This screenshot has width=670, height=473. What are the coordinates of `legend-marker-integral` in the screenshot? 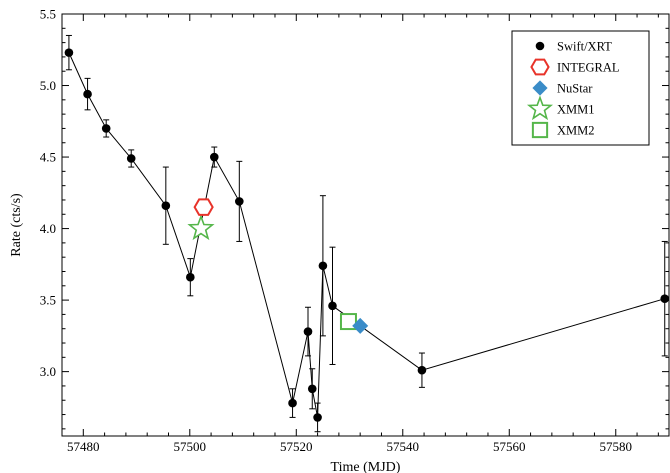 It's located at (540, 67).